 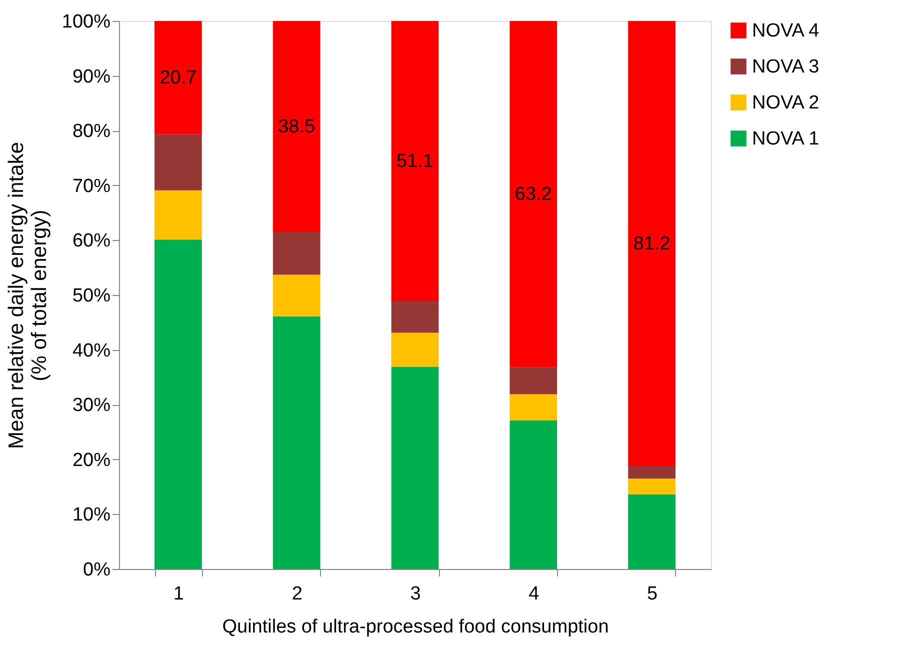 What do you see at coordinates (97, 570) in the screenshot?
I see `y-tick-label: 0%` at bounding box center [97, 570].